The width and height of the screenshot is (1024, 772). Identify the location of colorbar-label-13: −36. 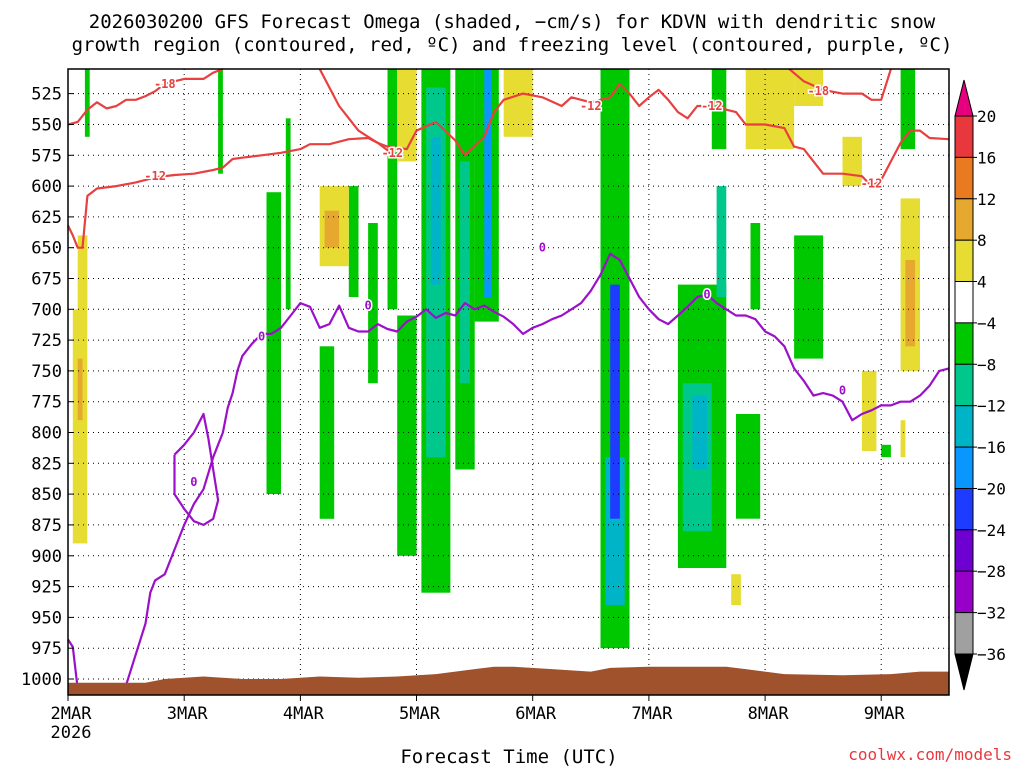
(991, 654).